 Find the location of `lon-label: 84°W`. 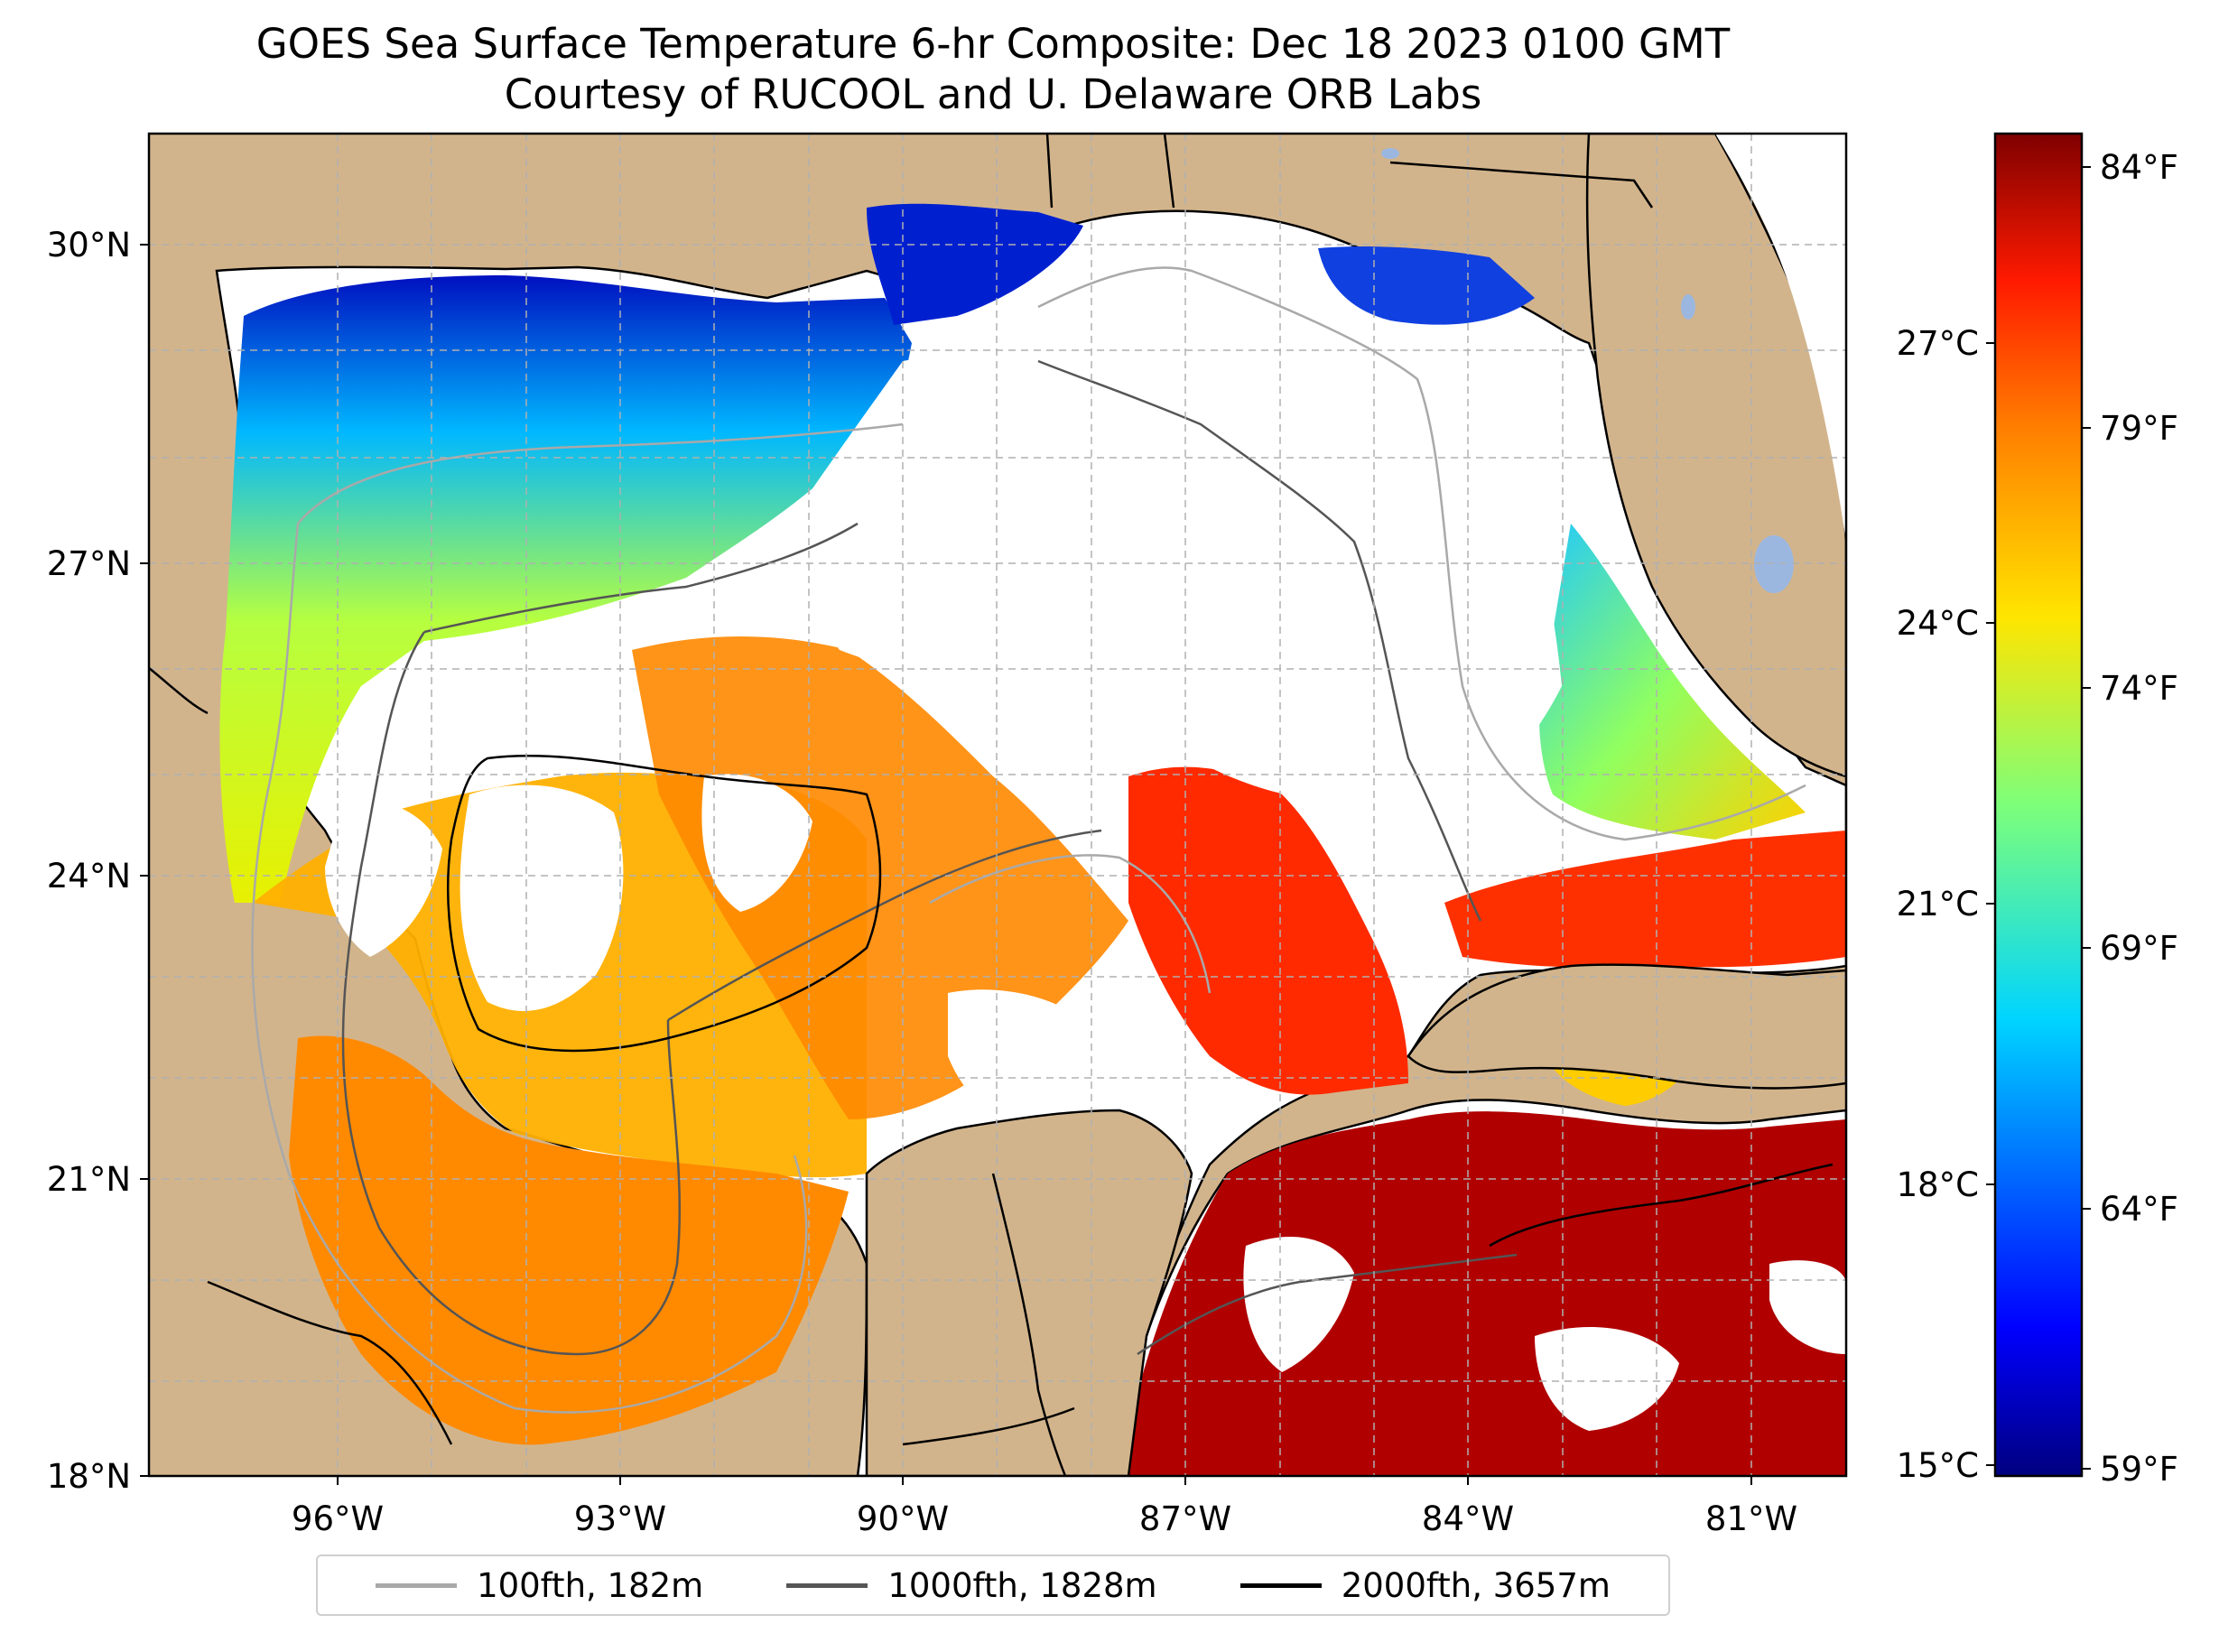

lon-label: 84°W is located at coordinates (1468, 1518).